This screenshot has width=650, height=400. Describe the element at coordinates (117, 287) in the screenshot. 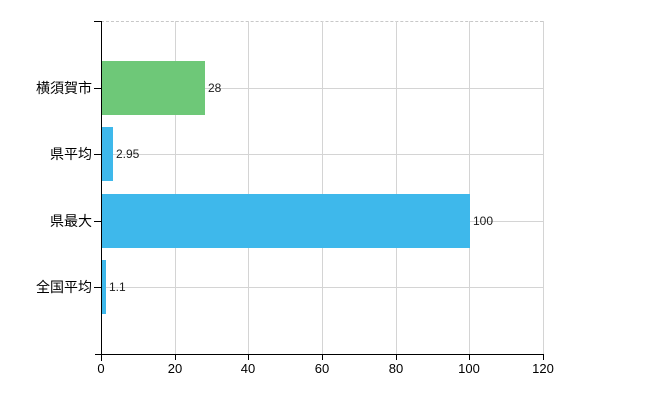

I see `value-label: 1.1` at that location.